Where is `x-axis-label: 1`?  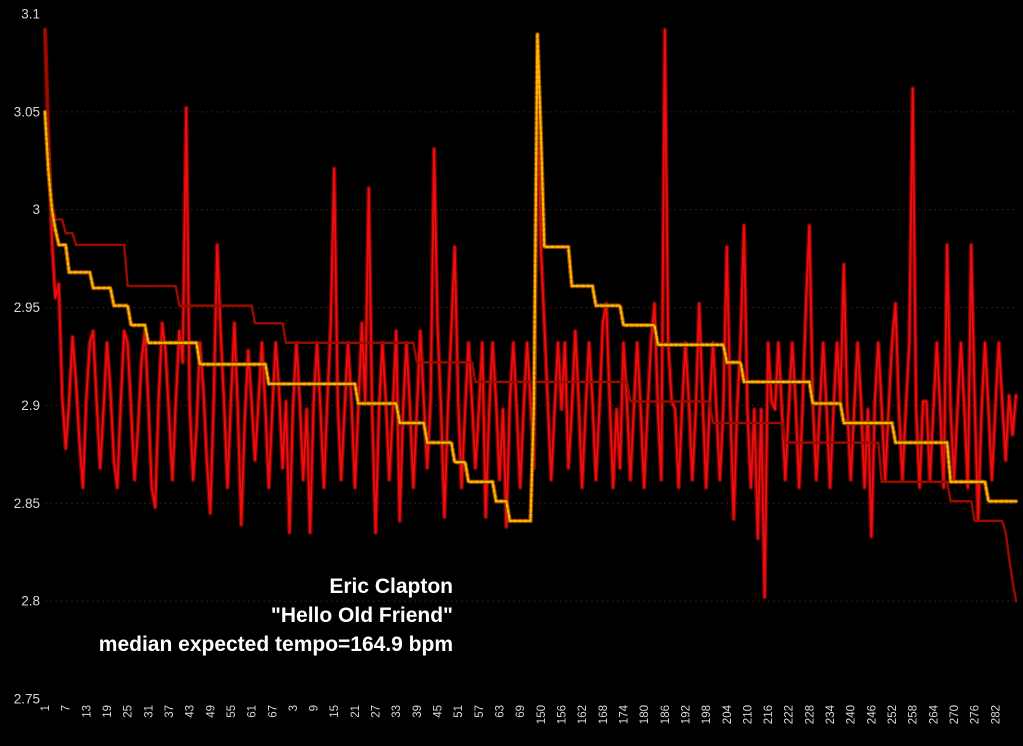 x-axis-label: 1 is located at coordinates (46, 708).